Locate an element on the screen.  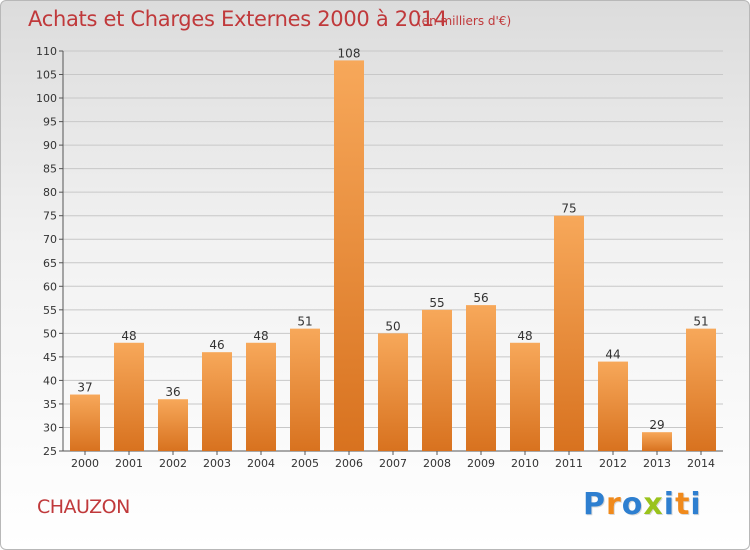
y-tick-label: 80 is located at coordinates (50, 192).